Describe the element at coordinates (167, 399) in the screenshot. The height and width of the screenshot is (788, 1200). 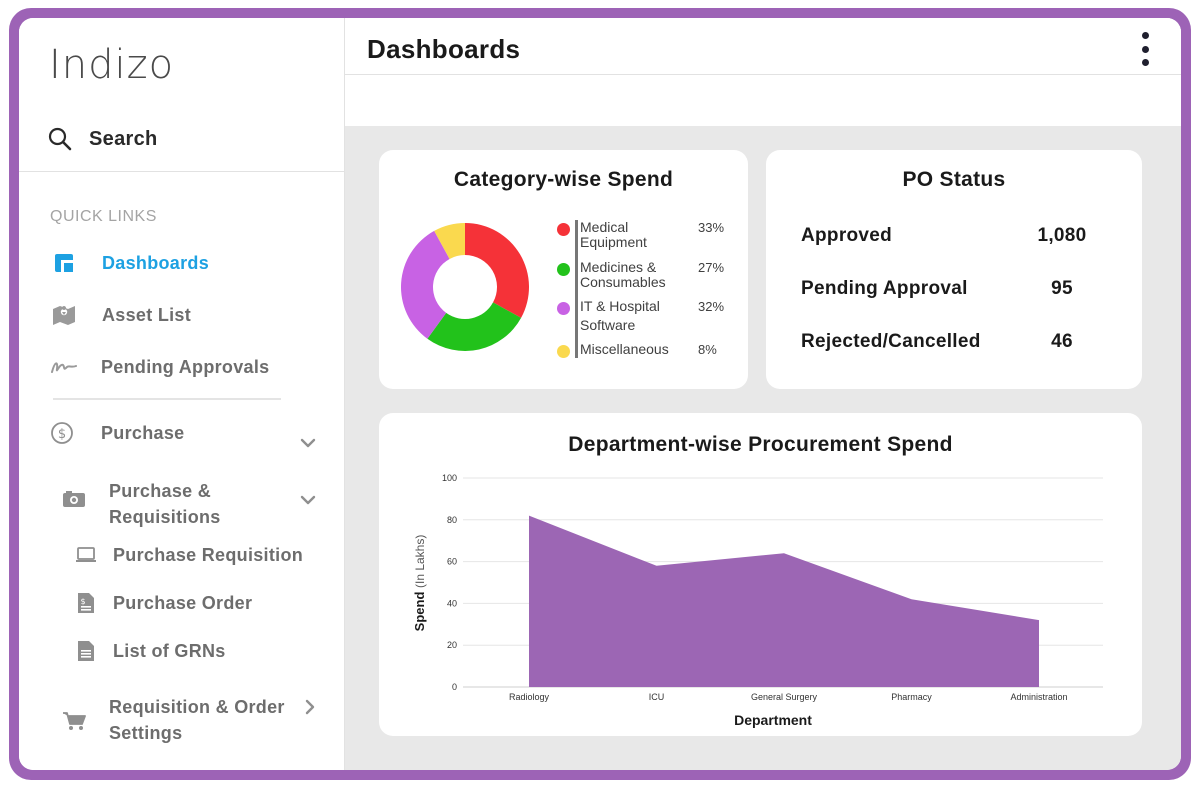
I see `nav-divider` at that location.